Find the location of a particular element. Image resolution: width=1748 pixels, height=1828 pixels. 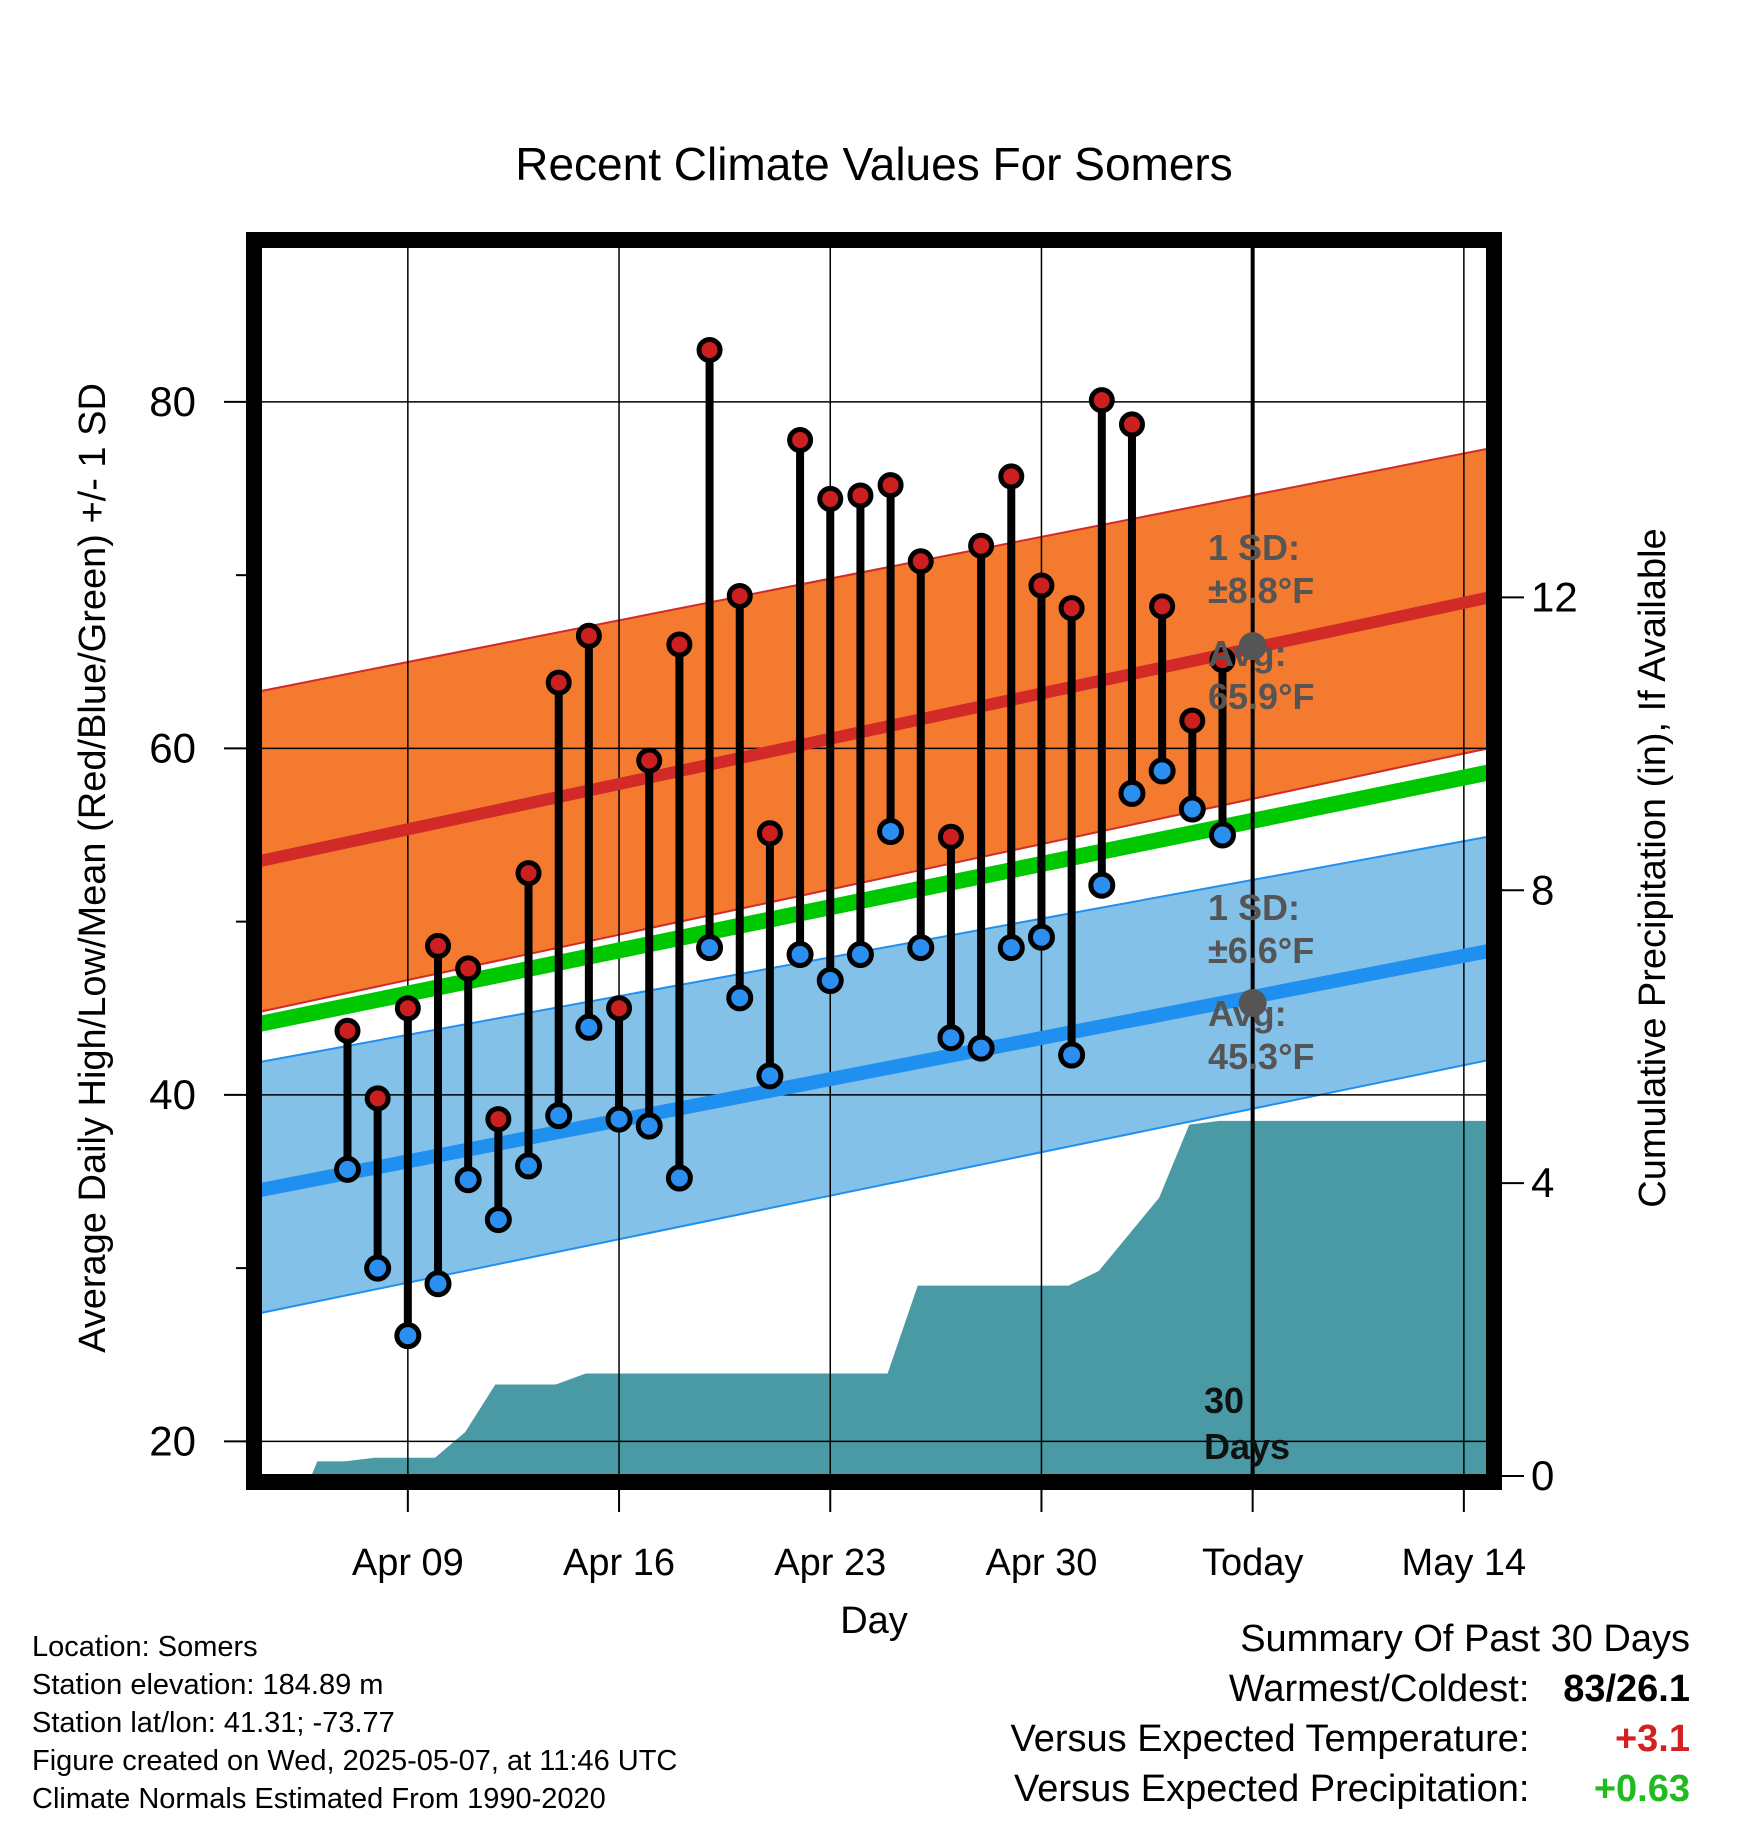

x-tick-label: Apr 16 is located at coordinates (619, 1563).